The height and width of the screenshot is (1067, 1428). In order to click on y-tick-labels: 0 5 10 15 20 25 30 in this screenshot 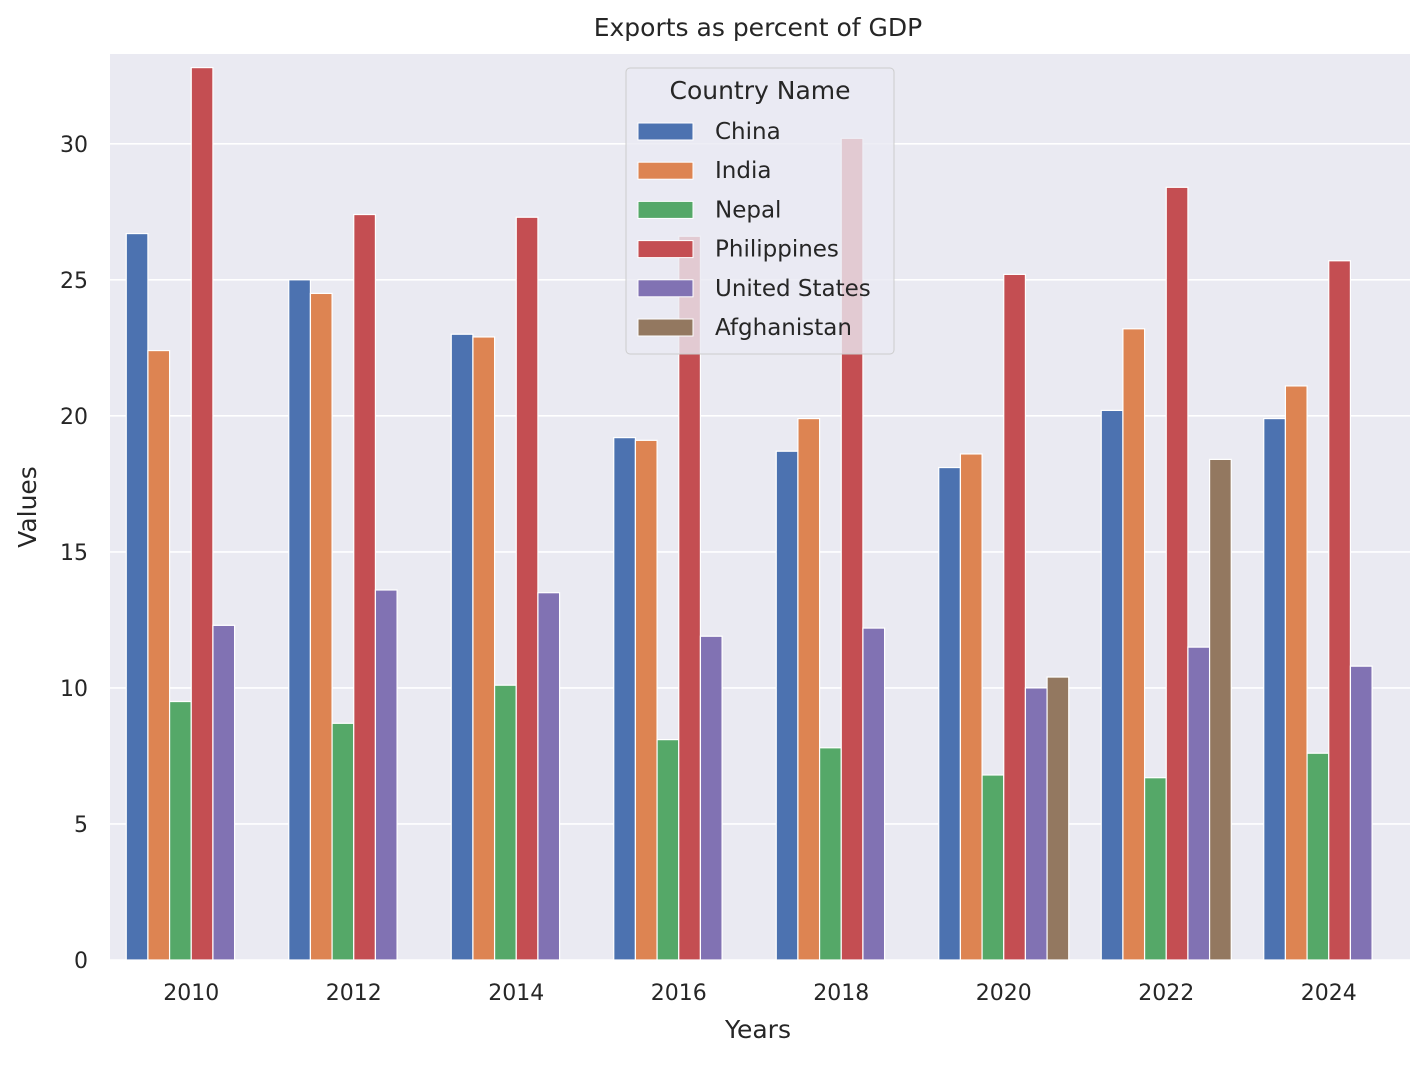, I will do `click(74, 553)`.